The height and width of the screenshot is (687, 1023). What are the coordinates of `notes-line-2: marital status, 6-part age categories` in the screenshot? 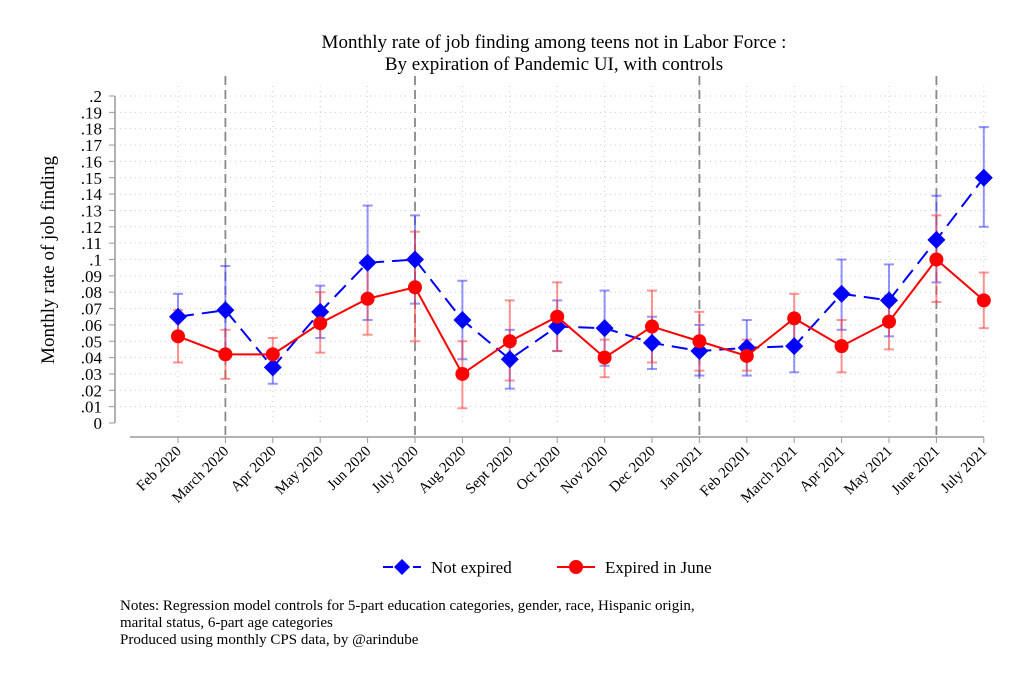 It's located at (226, 623).